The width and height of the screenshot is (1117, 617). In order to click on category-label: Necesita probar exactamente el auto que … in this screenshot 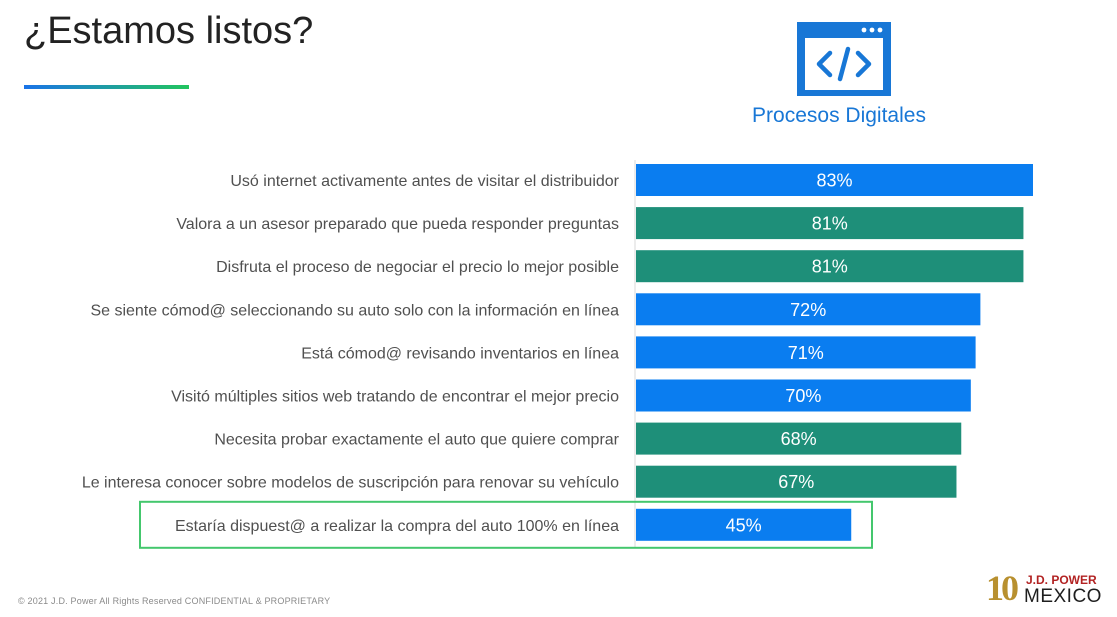, I will do `click(416, 440)`.